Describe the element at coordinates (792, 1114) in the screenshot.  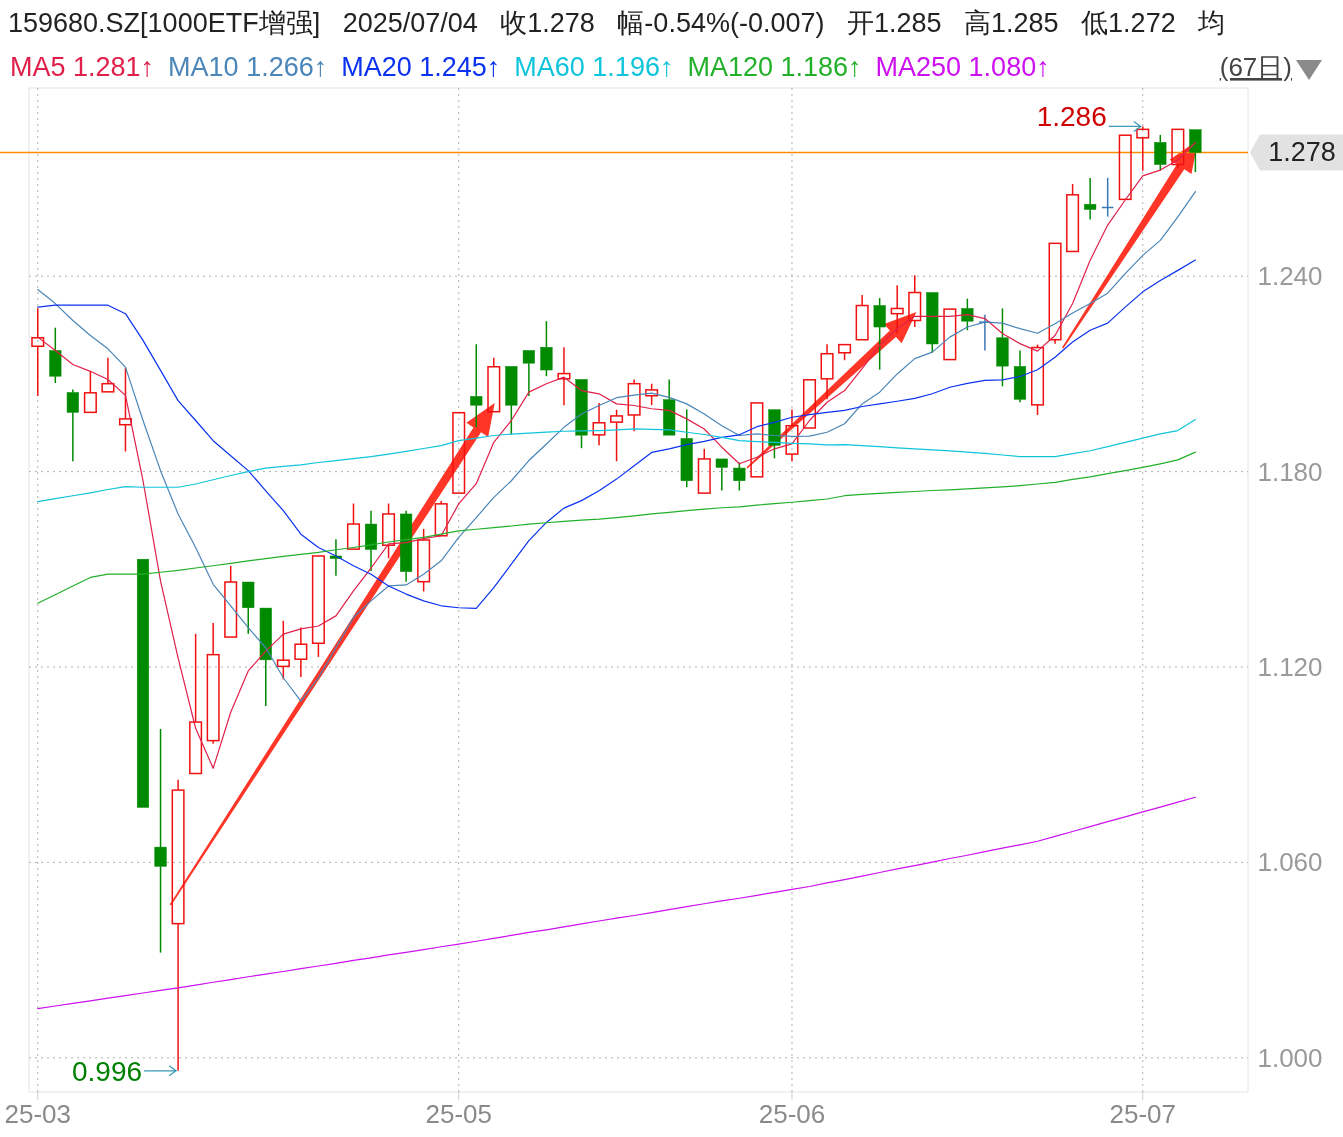
I see `x-tick-label: 25-06` at that location.